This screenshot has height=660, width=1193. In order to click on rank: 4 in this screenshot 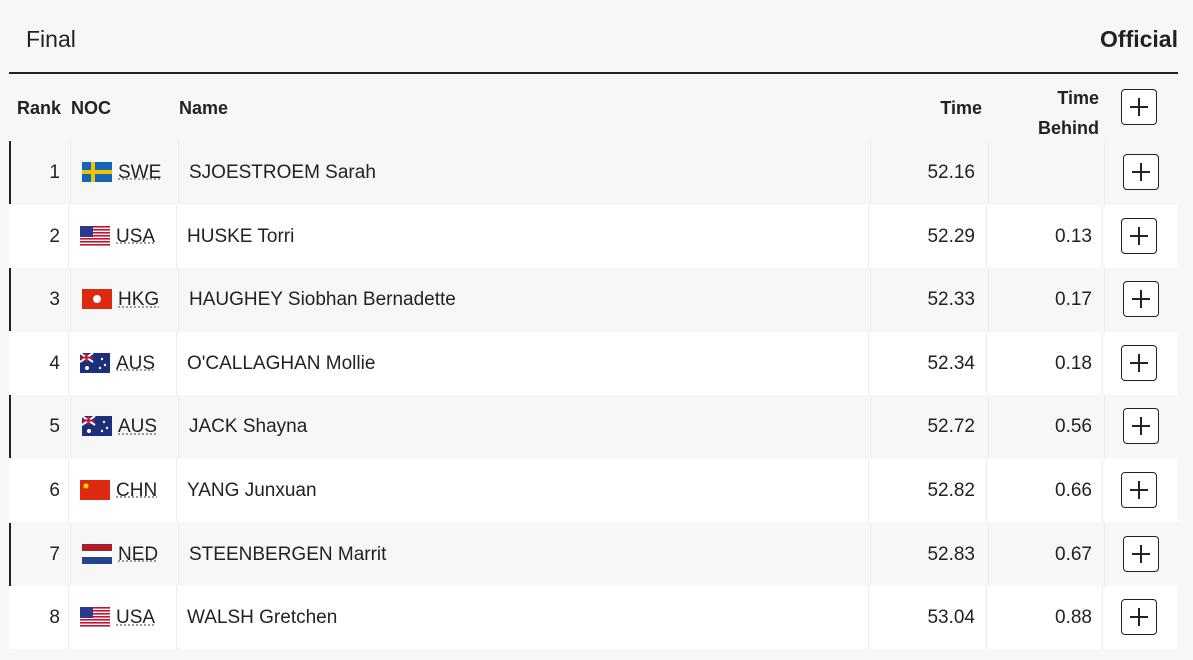, I will do `click(54, 363)`.